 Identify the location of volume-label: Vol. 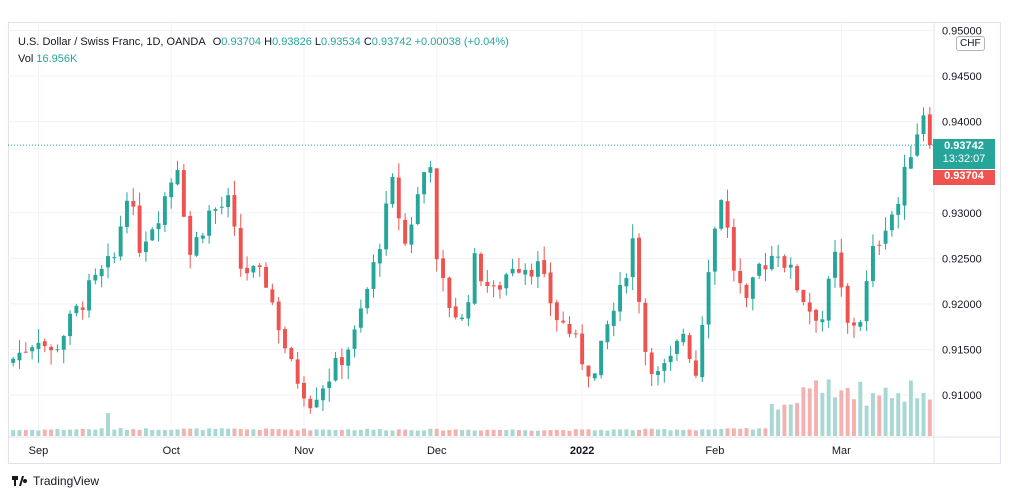
(26, 59).